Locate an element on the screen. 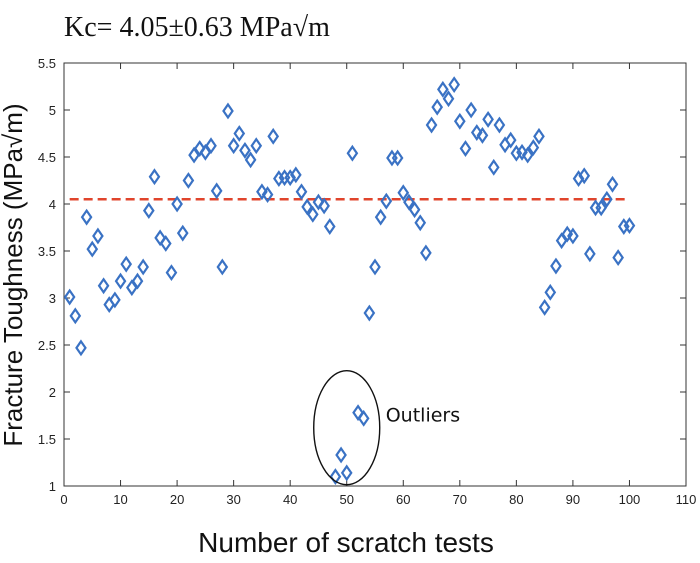 The image size is (700, 563). x-tick-label: 70 is located at coordinates (460, 499).